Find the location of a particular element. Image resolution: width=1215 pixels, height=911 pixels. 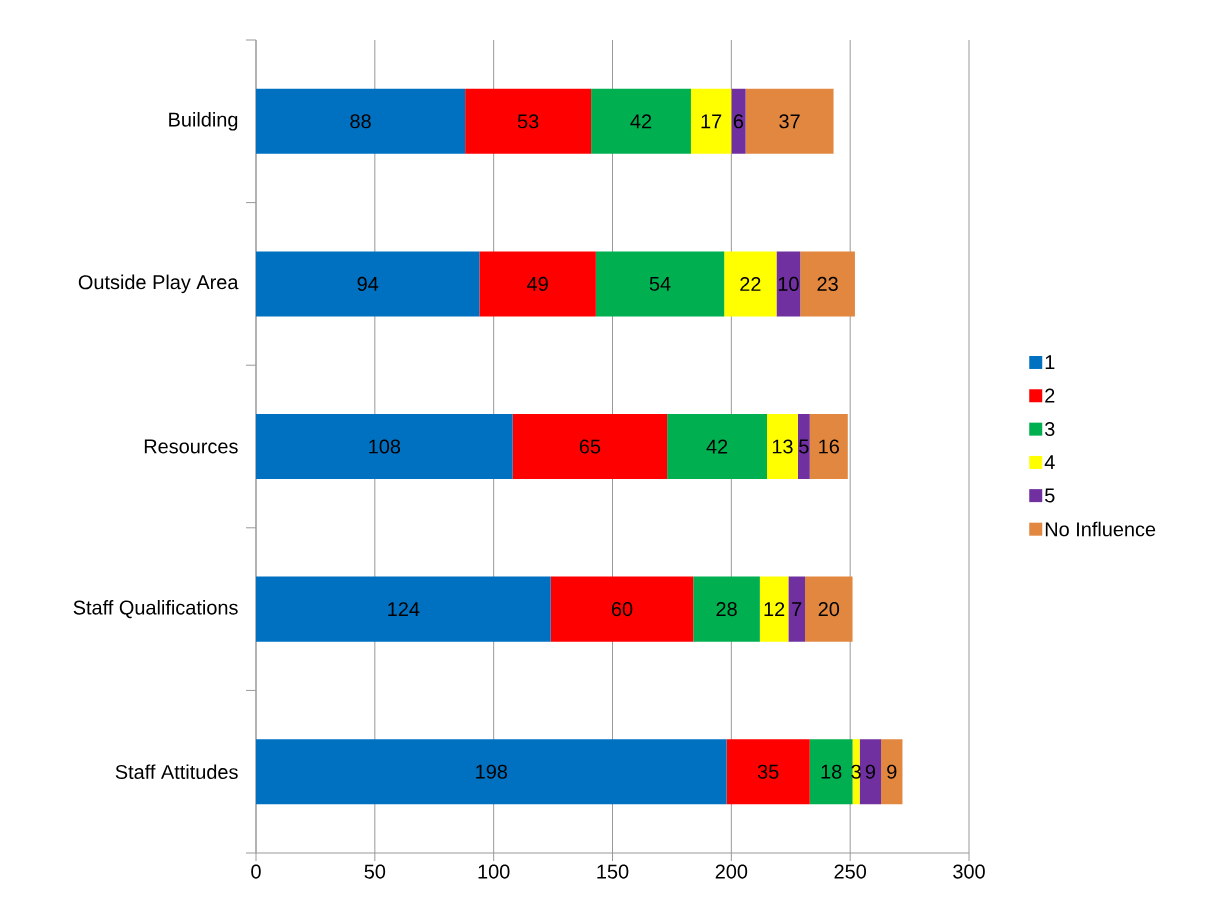

data-label: 22 is located at coordinates (750, 283).